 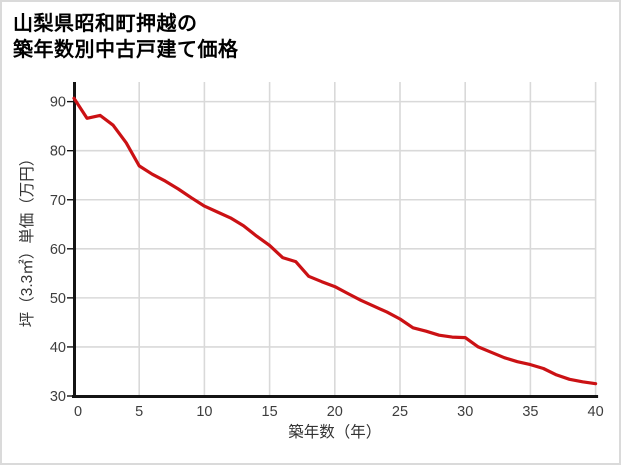 What do you see at coordinates (58, 250) in the screenshot?
I see `y-tick-label: 60` at bounding box center [58, 250].